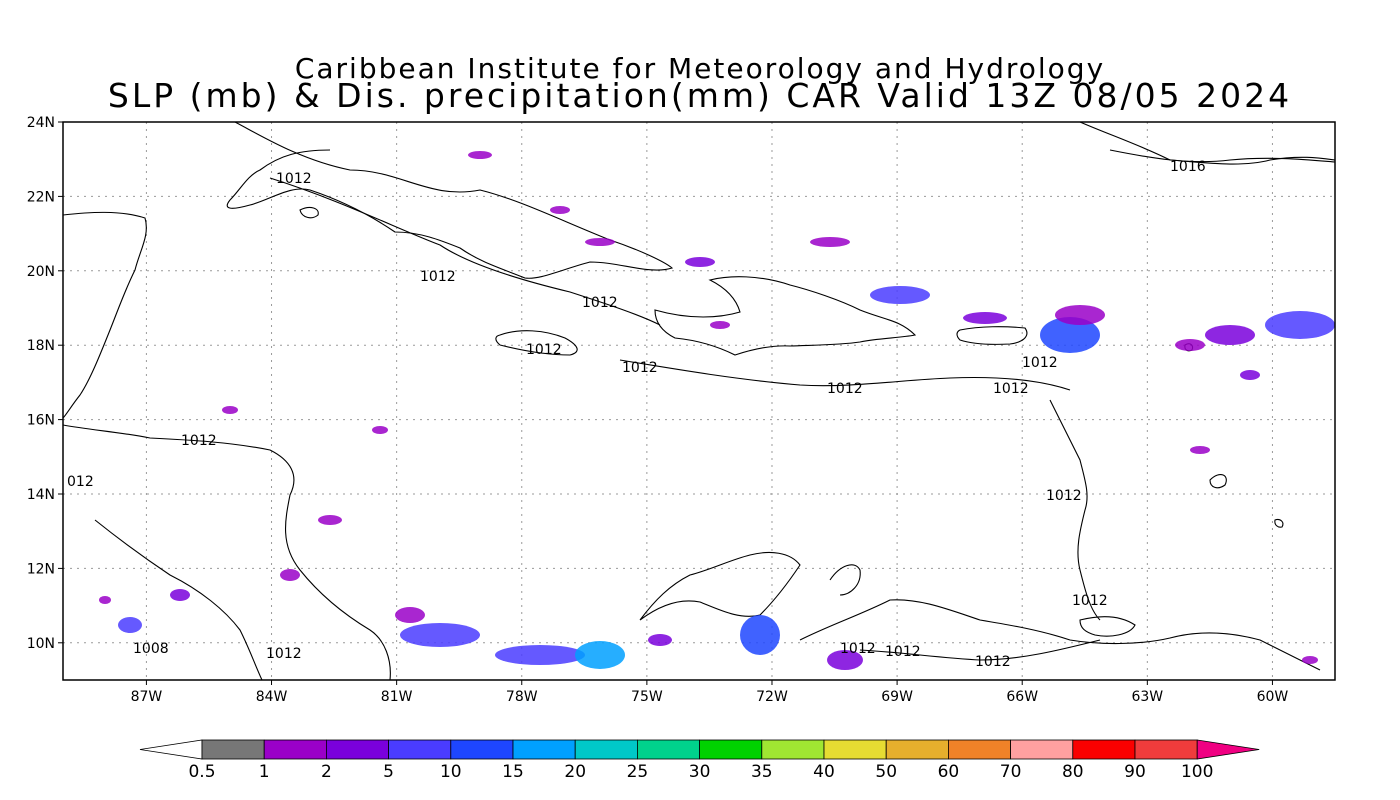 This screenshot has width=1400, height=800. I want to click on coast-yucatan, so click(105, 315).